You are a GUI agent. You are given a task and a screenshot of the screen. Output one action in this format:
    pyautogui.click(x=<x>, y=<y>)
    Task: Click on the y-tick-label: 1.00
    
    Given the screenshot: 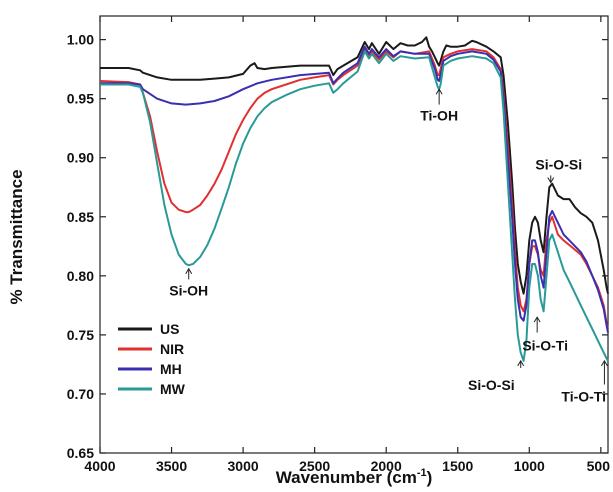 What is the action you would take?
    pyautogui.click(x=80, y=40)
    